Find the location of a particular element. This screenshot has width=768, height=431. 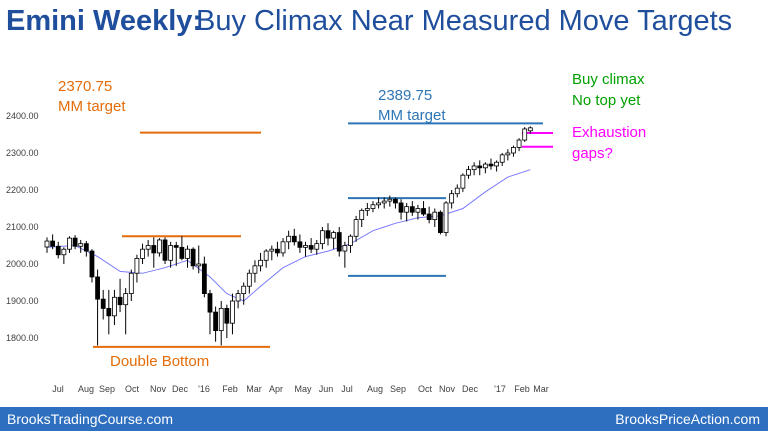

x-tick-label: Nov is located at coordinates (158, 389).